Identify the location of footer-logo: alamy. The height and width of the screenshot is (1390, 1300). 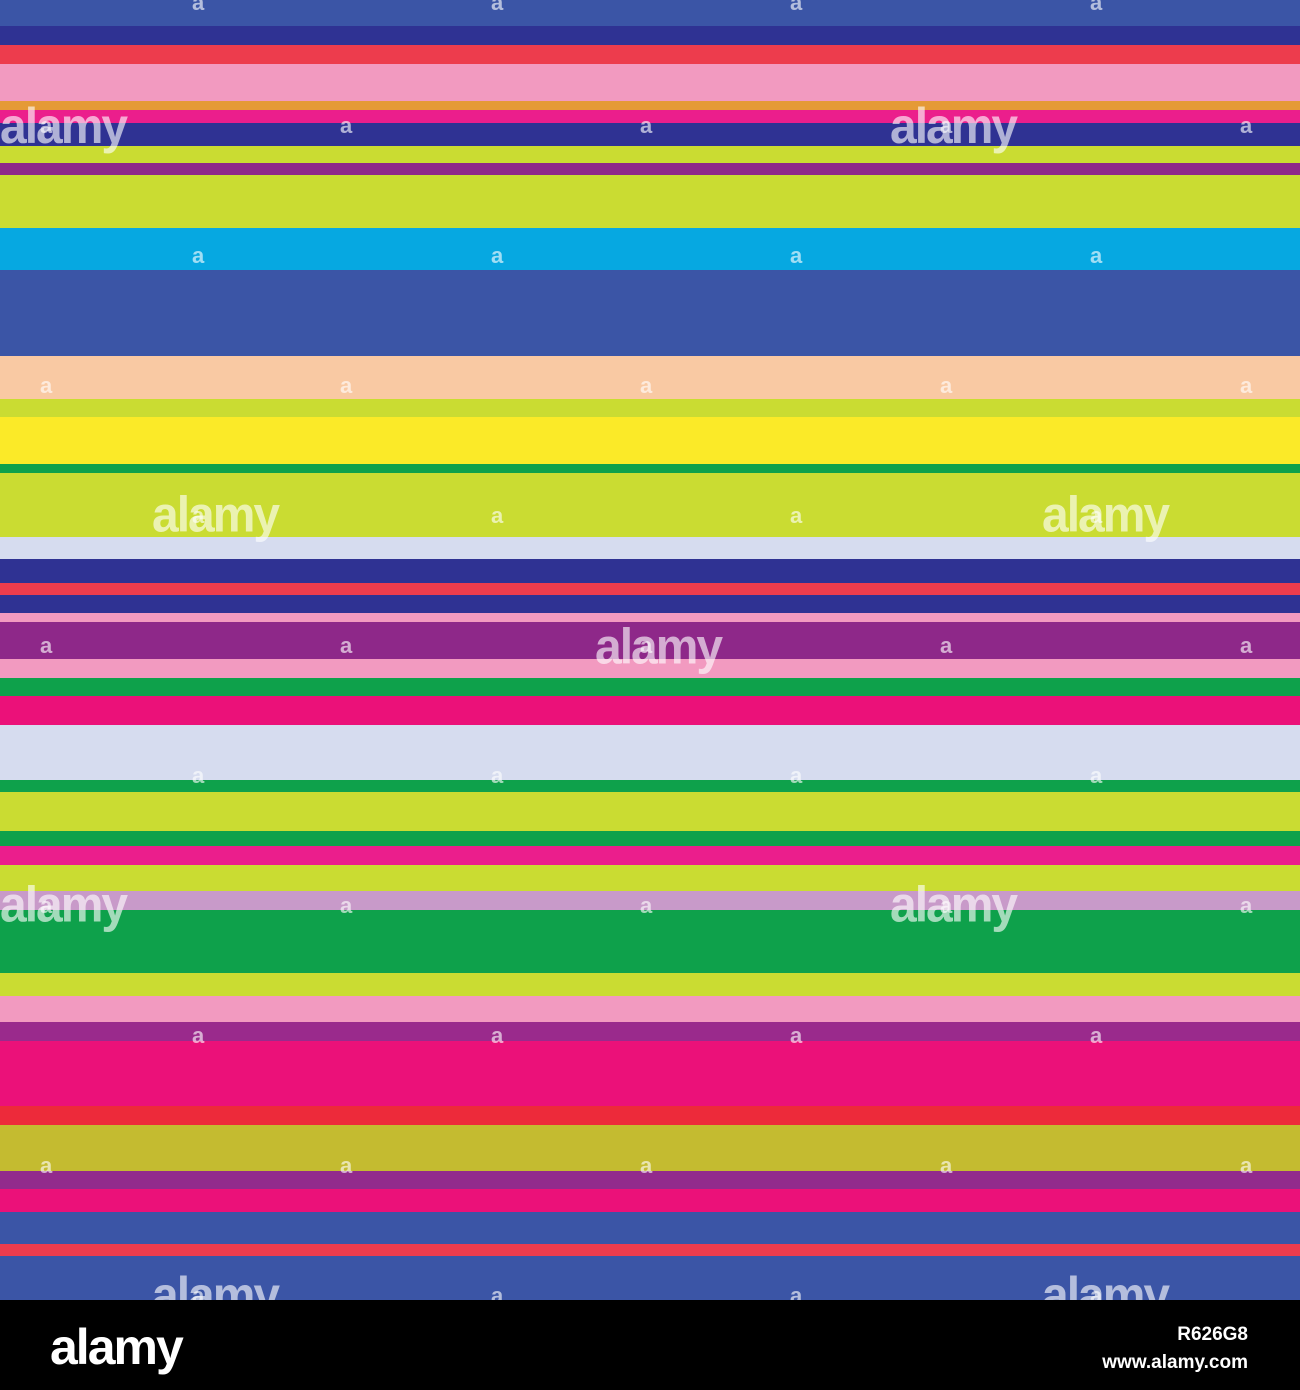
(117, 1347).